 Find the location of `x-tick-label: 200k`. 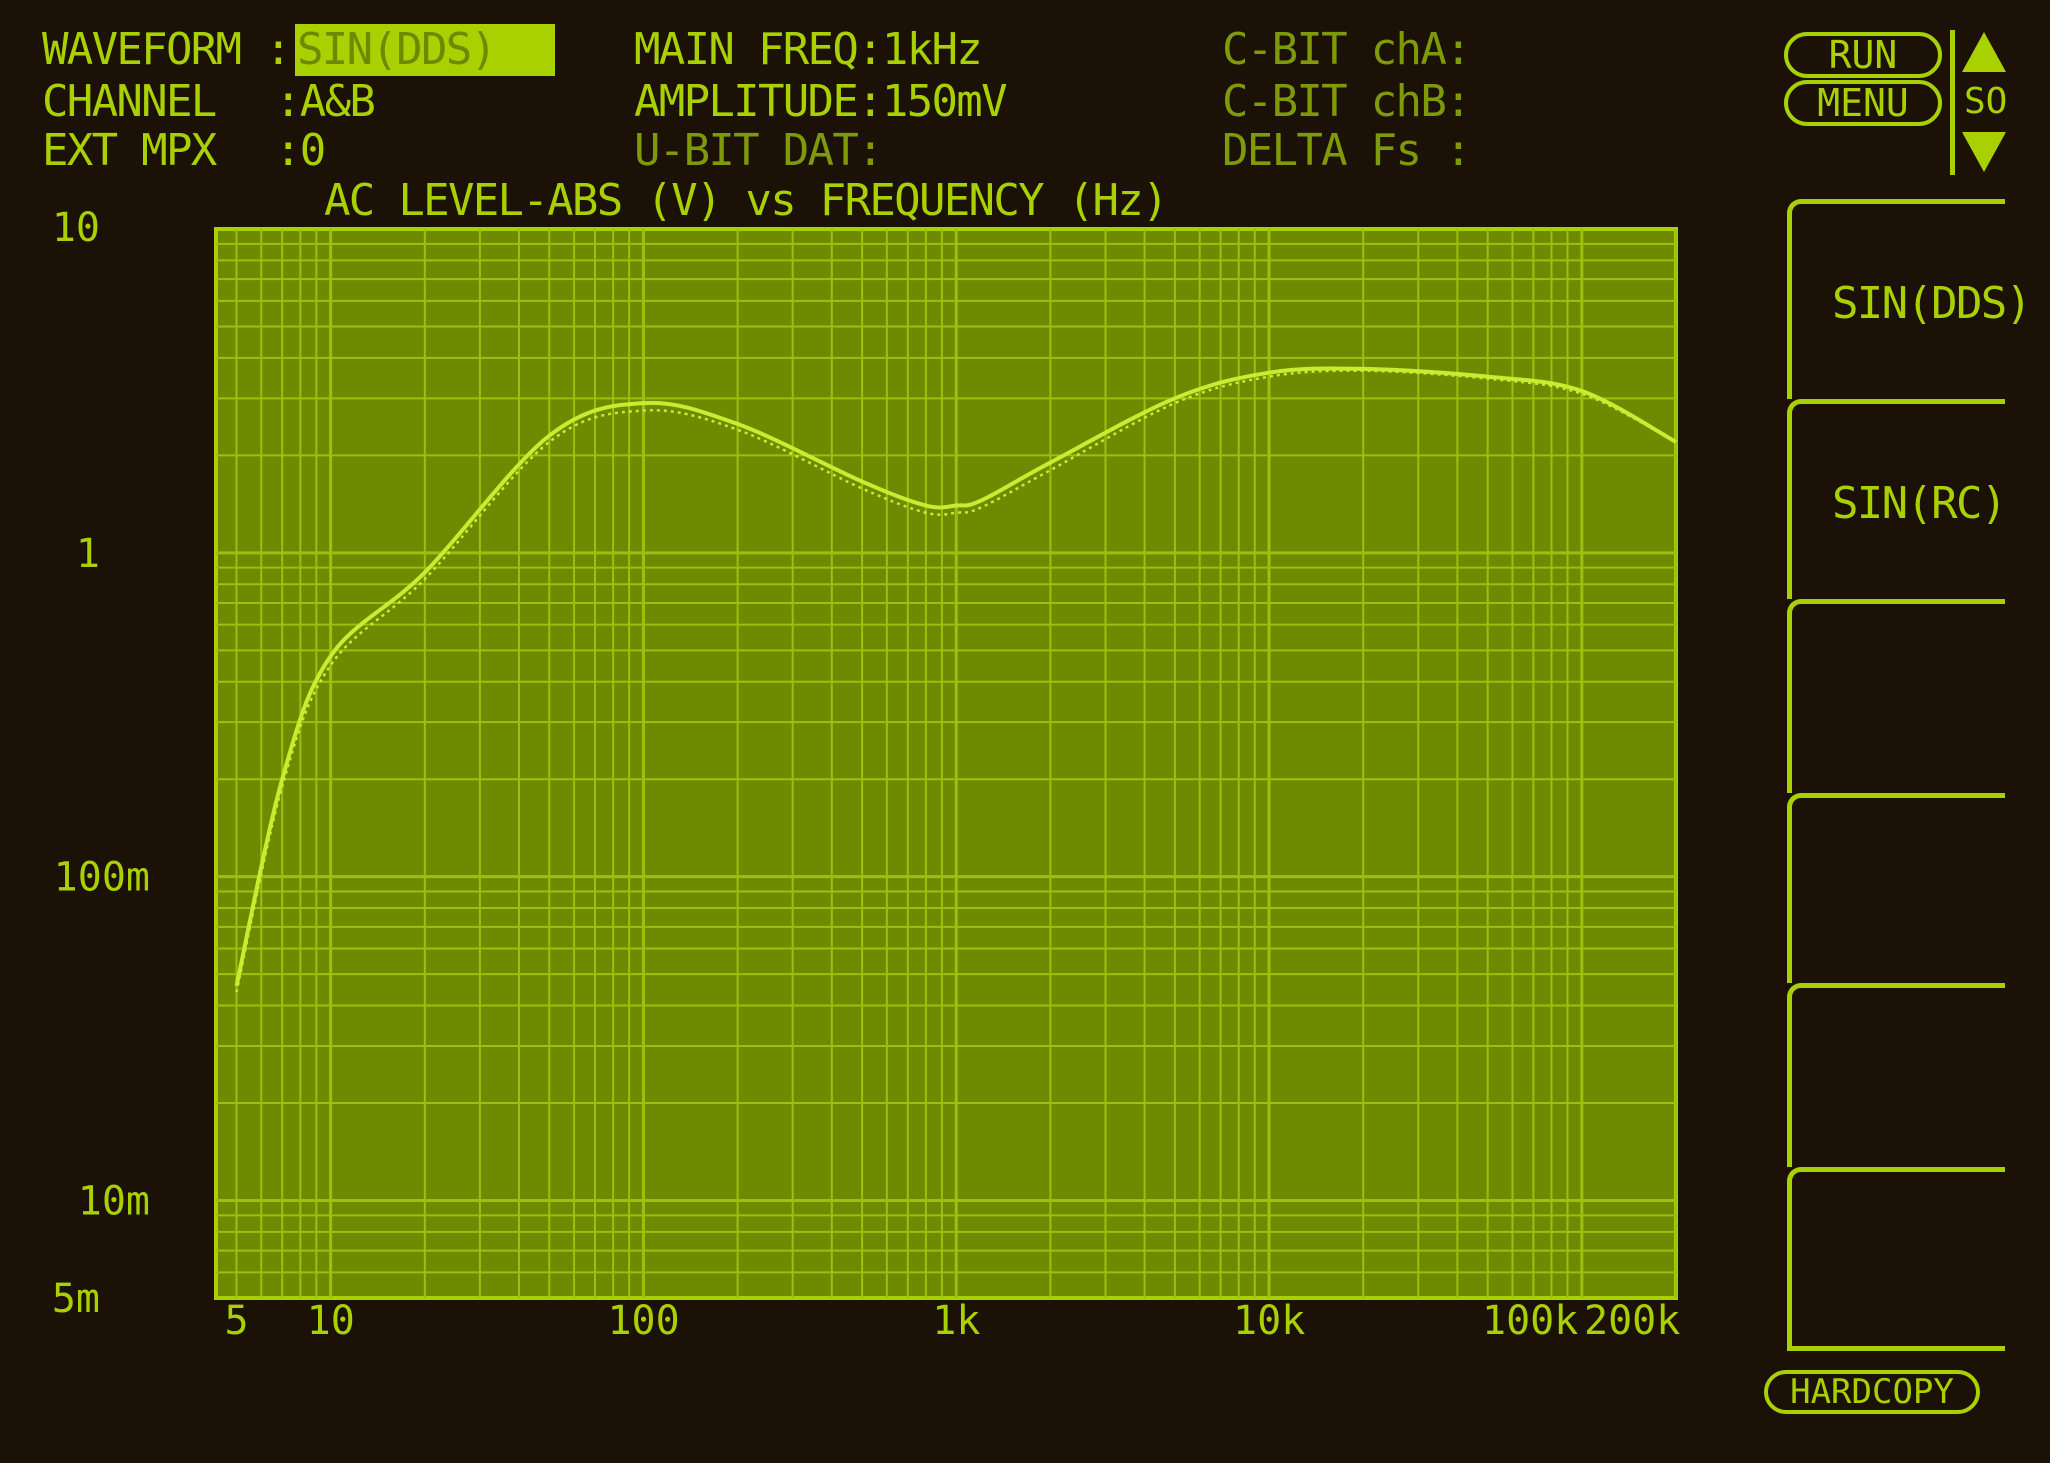

x-tick-label: 200k is located at coordinates (1632, 1321).